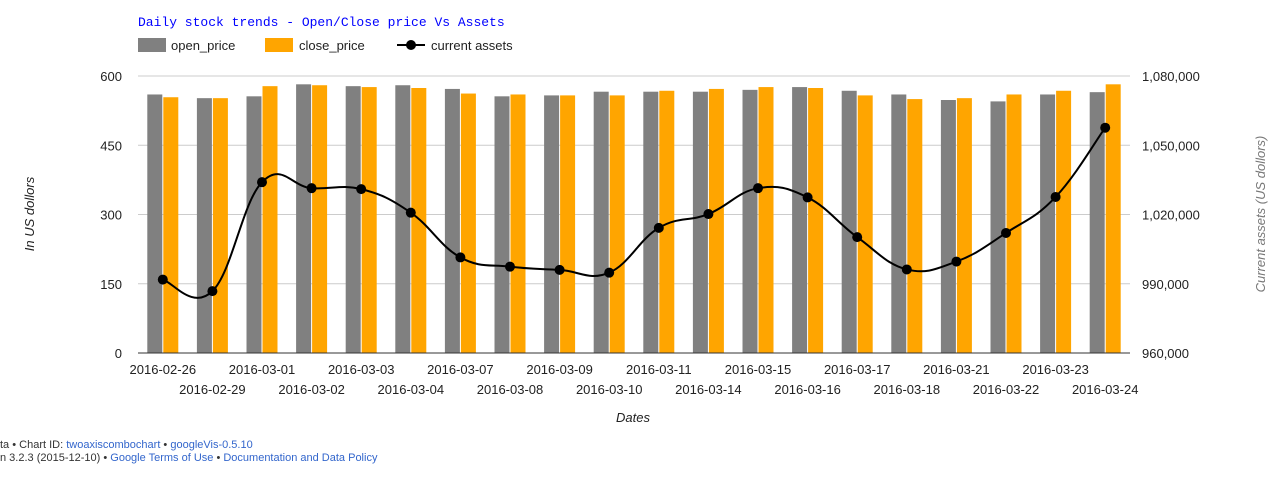  Describe the element at coordinates (807, 389) in the screenshot. I see `x-axis-tick-label: 2016-03-16` at that location.